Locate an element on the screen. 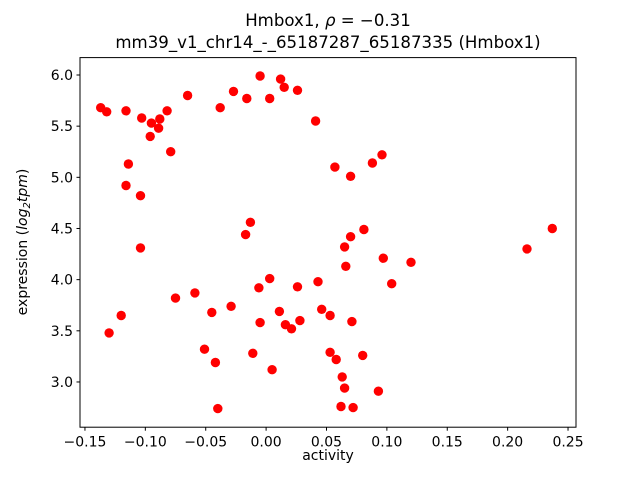 The height and width of the screenshot is (480, 640). x-tick-label: 0.10 is located at coordinates (386, 443).